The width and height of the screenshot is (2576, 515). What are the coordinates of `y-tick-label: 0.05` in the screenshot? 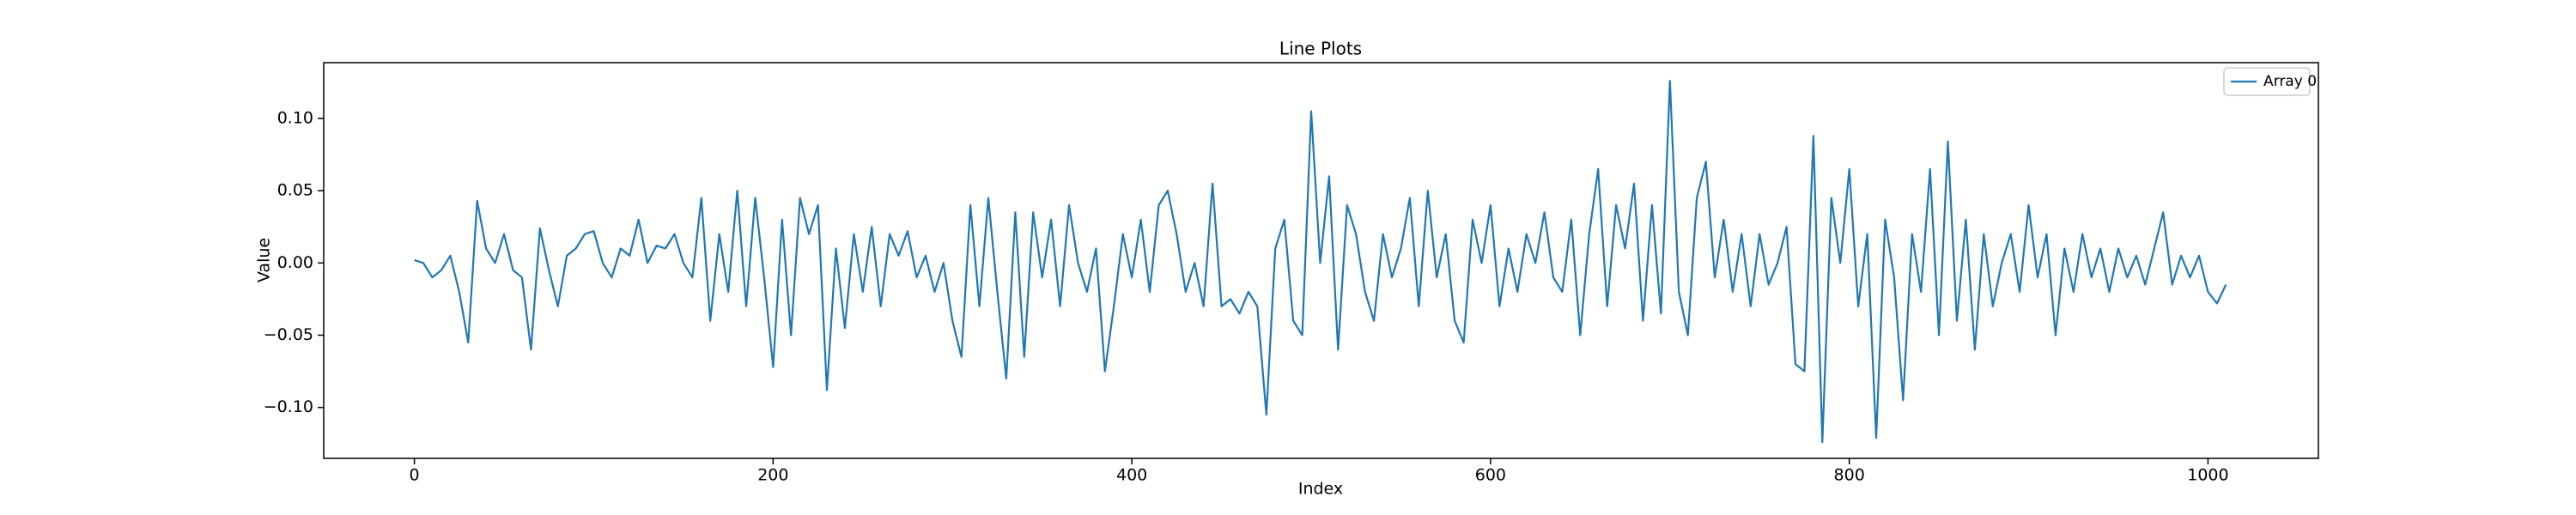 It's located at (295, 190).